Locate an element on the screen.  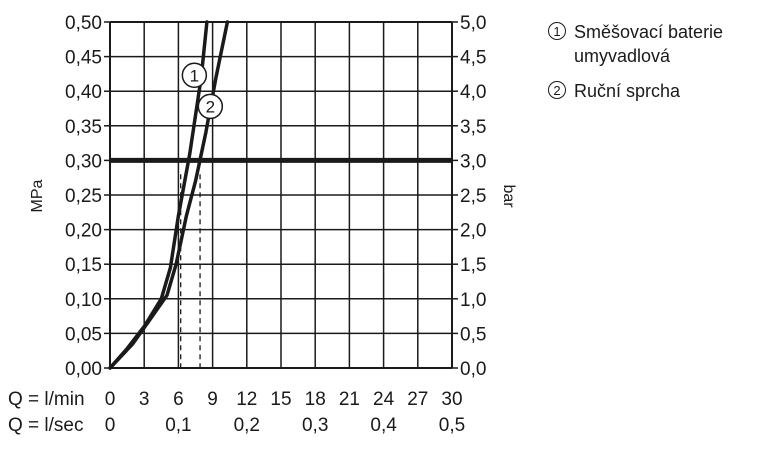
y-tick-label-right: 4,0 is located at coordinates (473, 92).